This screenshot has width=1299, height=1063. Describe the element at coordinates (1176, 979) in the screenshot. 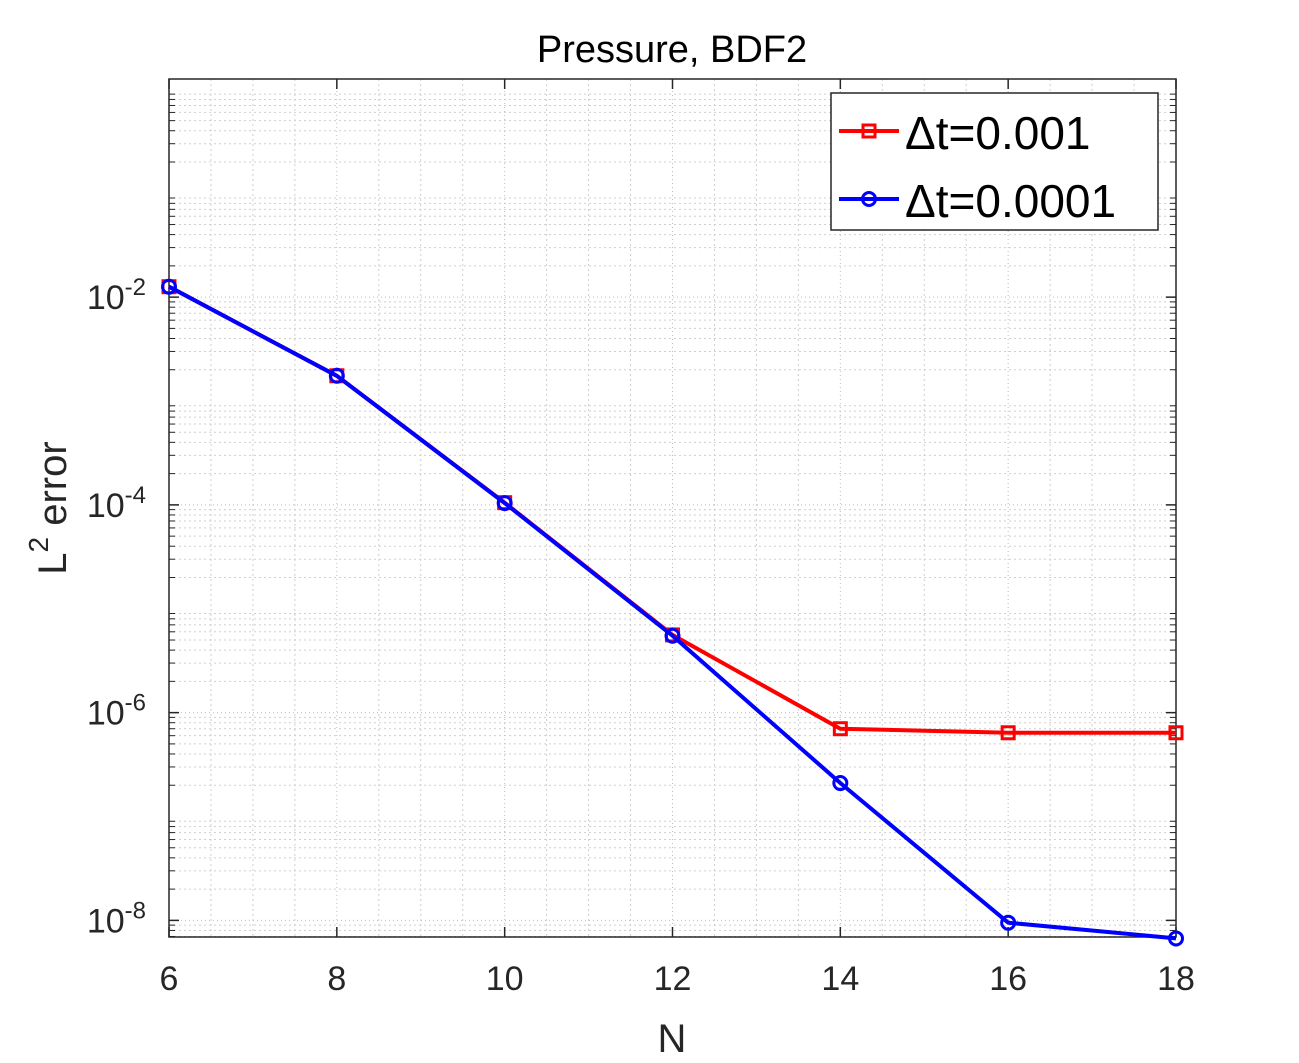

I see `x-tick-label: 18` at that location.